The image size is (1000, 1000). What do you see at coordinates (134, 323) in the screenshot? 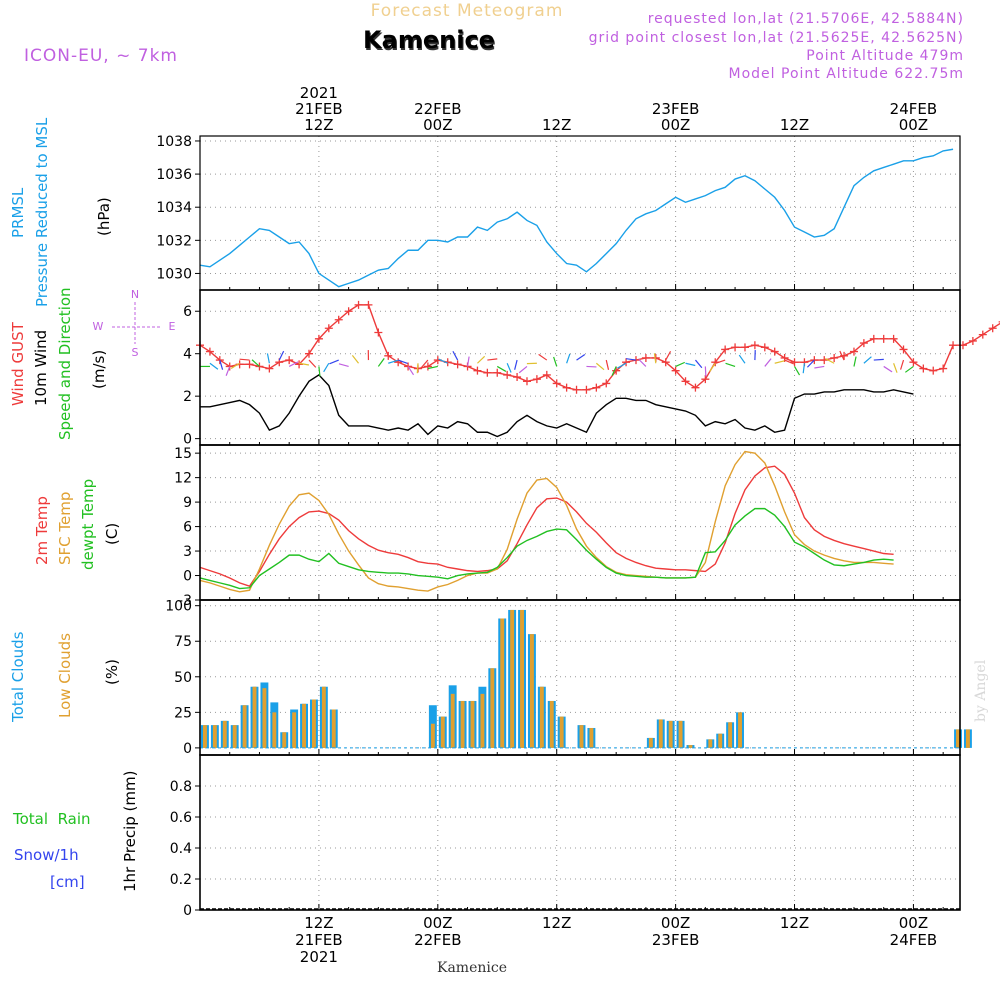
I see `compass-rose: N S W E` at bounding box center [134, 323].